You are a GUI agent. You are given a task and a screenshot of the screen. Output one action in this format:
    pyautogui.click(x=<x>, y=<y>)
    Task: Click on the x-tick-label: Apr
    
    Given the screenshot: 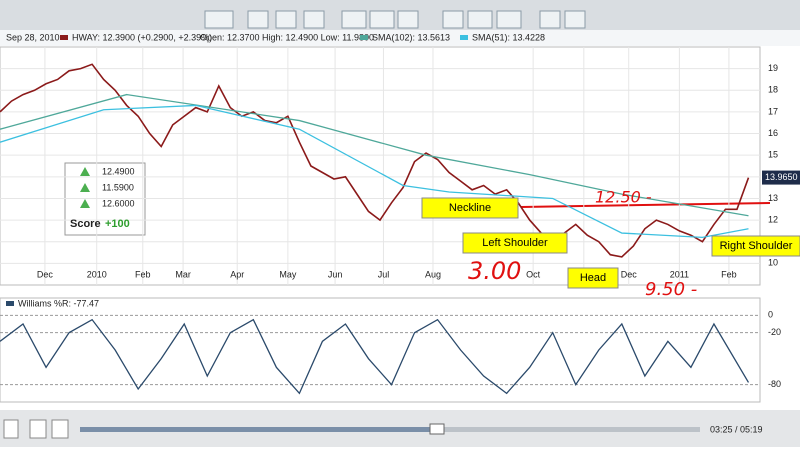 What is the action you would take?
    pyautogui.click(x=237, y=274)
    